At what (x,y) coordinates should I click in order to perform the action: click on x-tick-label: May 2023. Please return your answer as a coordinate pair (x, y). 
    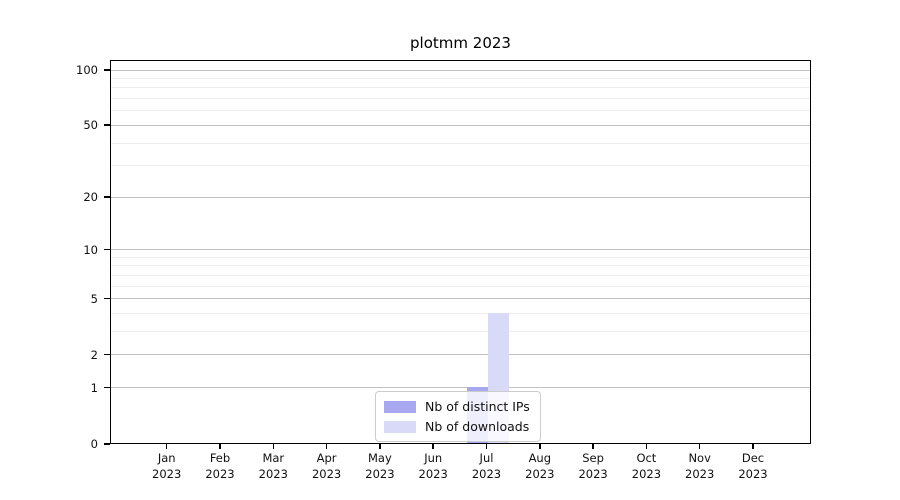
    Looking at the image, I should click on (380, 466).